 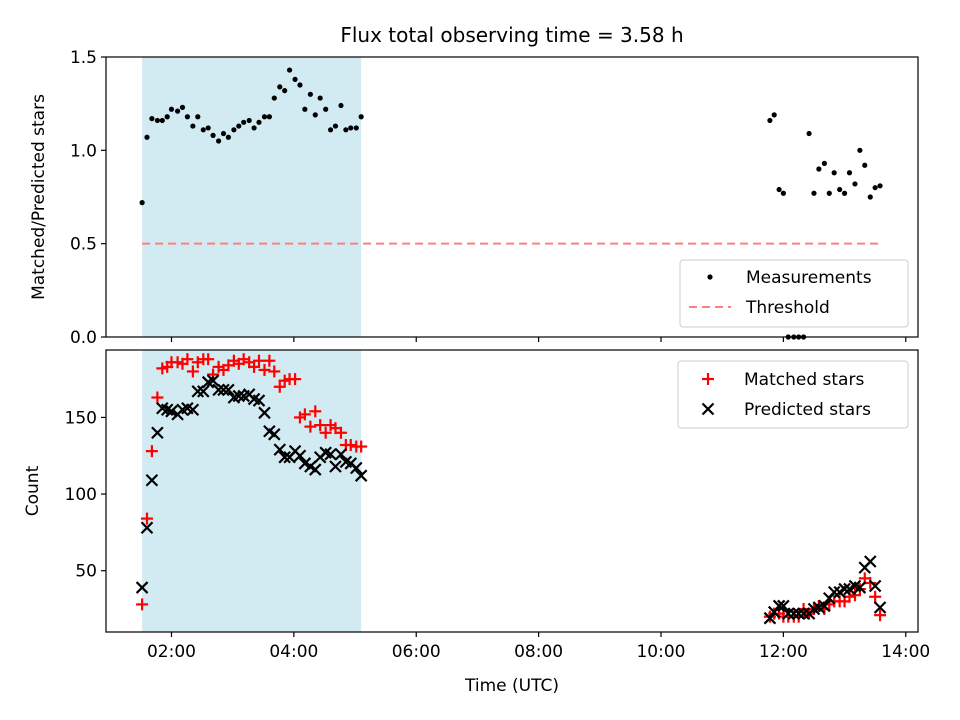 I want to click on bottom-legend: Matched stars Predicted stars, so click(x=793, y=394).